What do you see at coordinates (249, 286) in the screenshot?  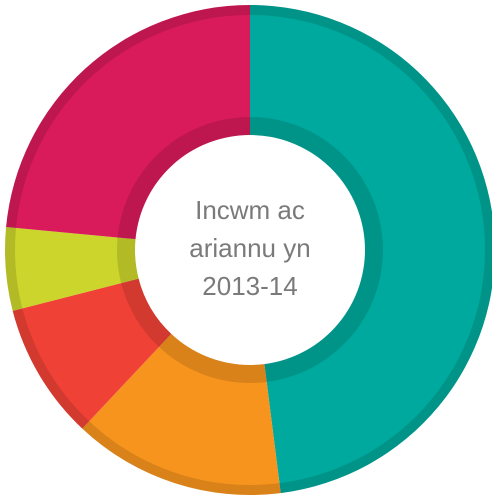 I see `center-text: 2013-14` at bounding box center [249, 286].